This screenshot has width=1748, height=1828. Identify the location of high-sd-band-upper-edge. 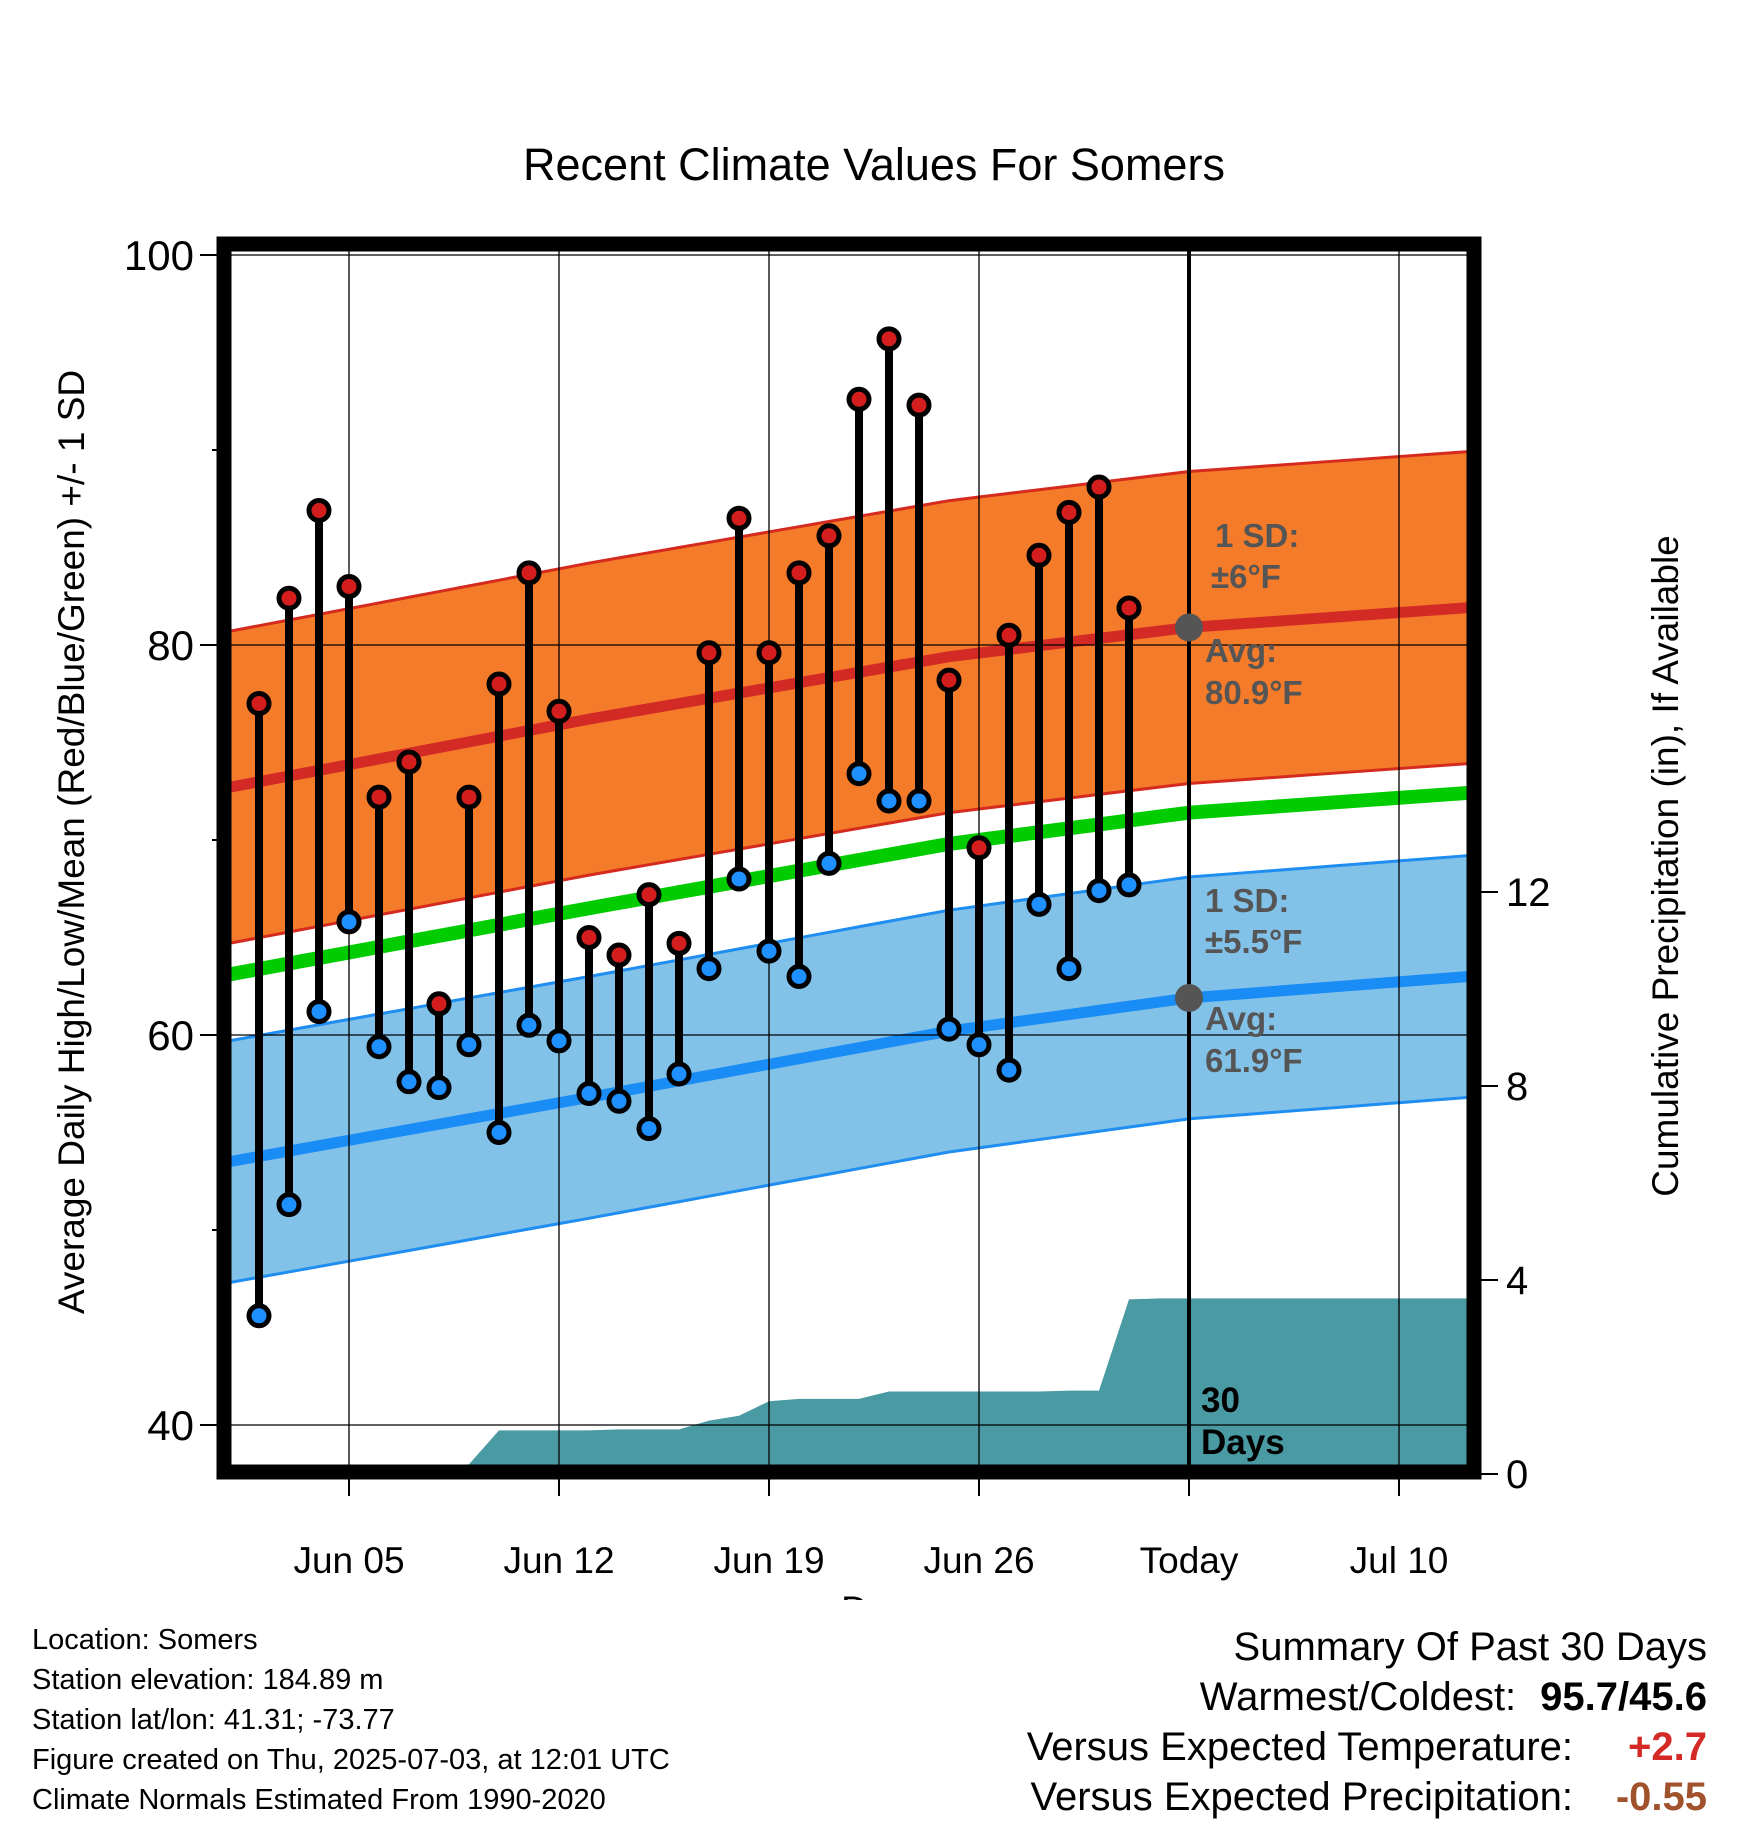
(851, 541).